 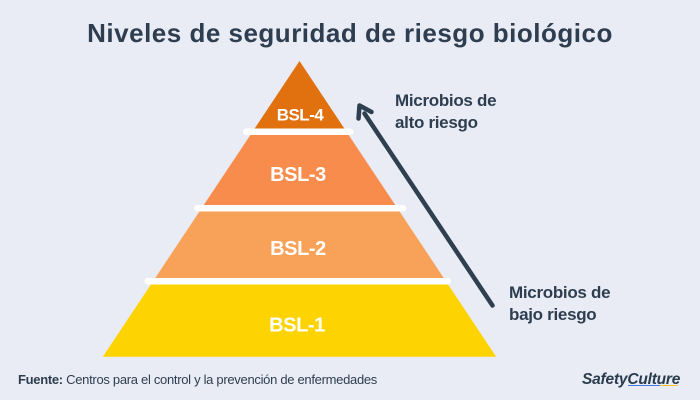 I want to click on svg-text: BSL-2, so click(x=298, y=249).